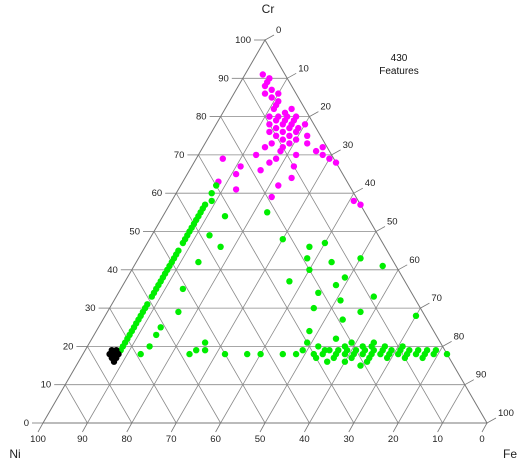 This screenshot has height=461, width=521. What do you see at coordinates (46, 385) in the screenshot?
I see `tick-label-cr: 10` at bounding box center [46, 385].